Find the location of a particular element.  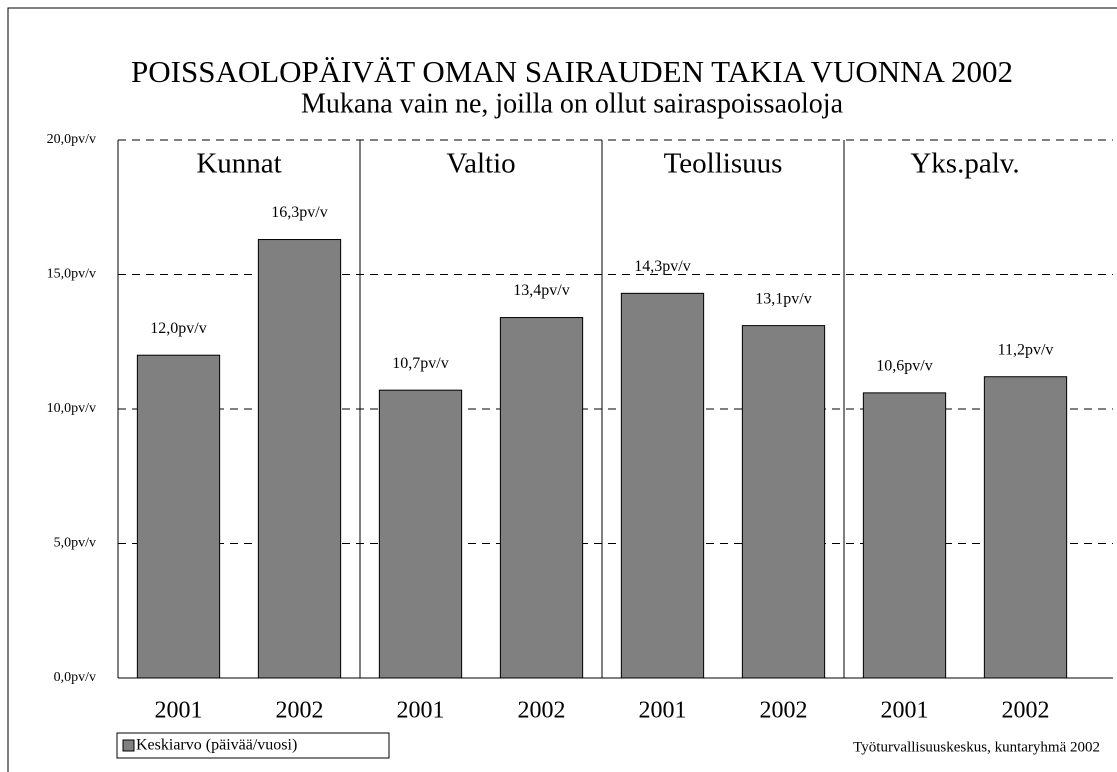

legend-swatch is located at coordinates (128, 745).